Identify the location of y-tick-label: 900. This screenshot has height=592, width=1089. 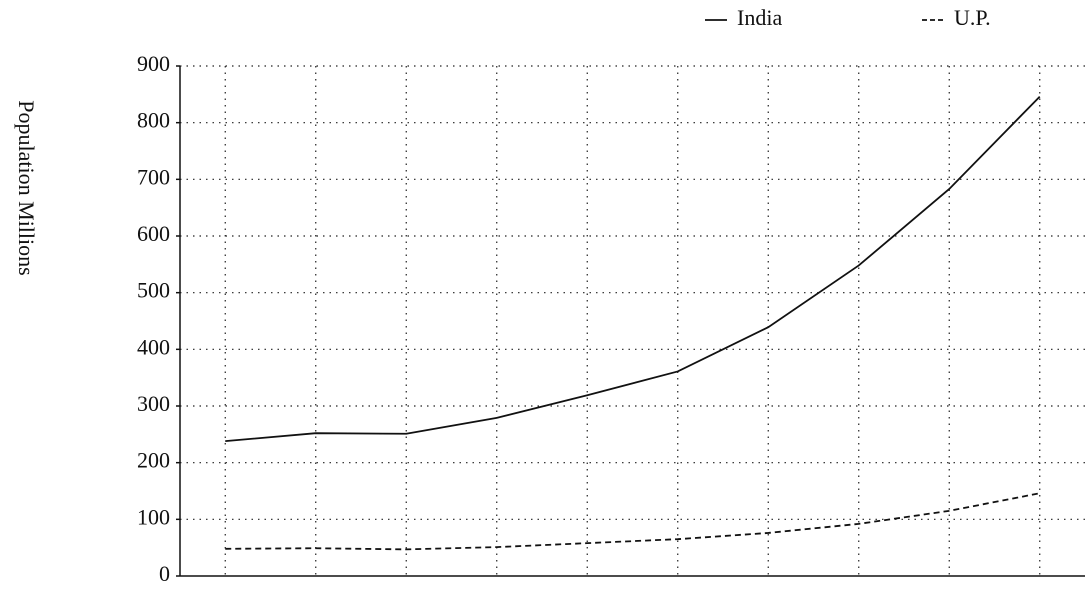
(153, 63).